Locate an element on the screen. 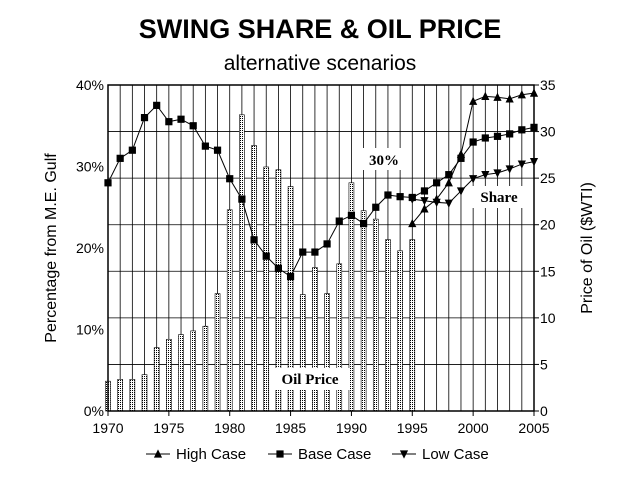 This screenshot has width=640, height=480. x-tick-label: 1970 is located at coordinates (107, 428).